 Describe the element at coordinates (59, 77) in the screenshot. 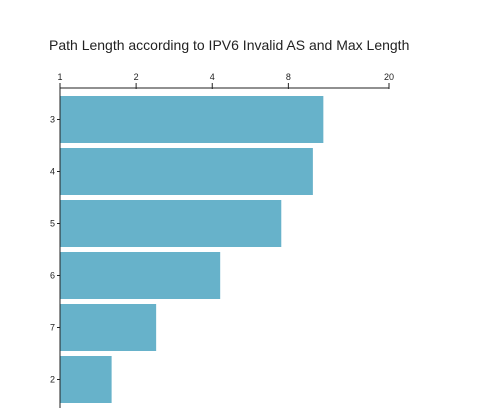

I see `x-tick-label-1: 1` at that location.